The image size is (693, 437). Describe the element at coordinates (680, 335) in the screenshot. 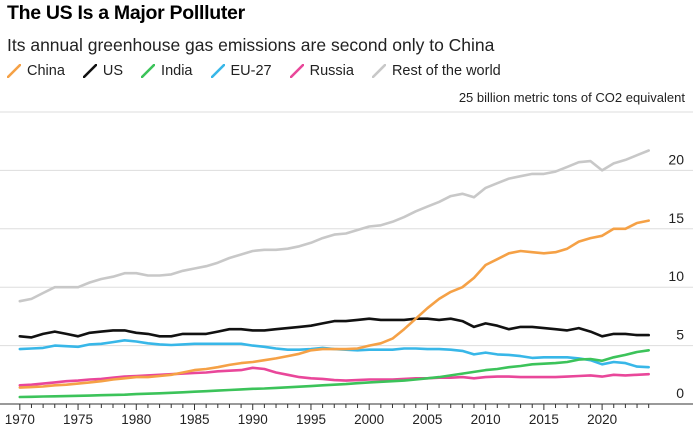

I see `y-tick-label: 5` at that location.